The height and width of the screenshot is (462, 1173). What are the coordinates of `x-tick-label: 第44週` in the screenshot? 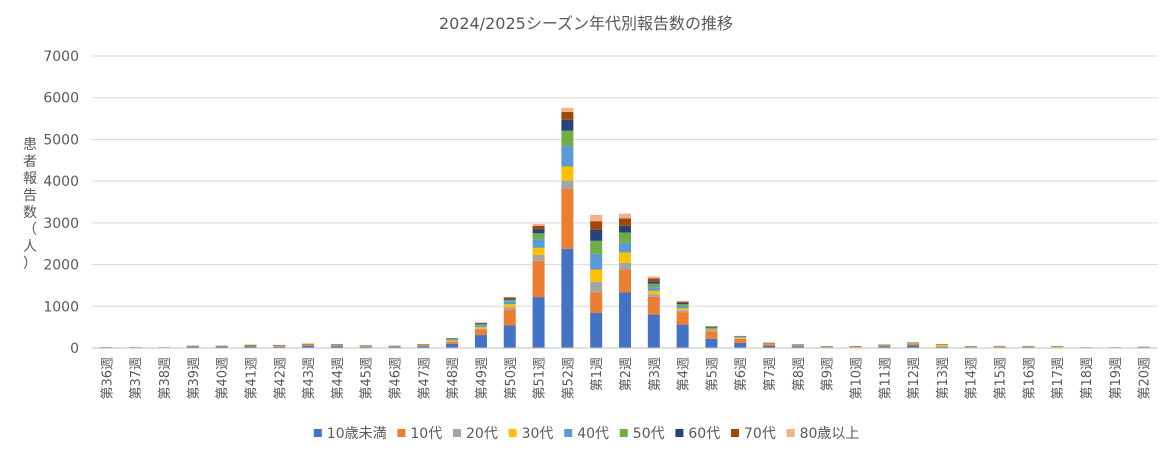 It's located at (338, 378).